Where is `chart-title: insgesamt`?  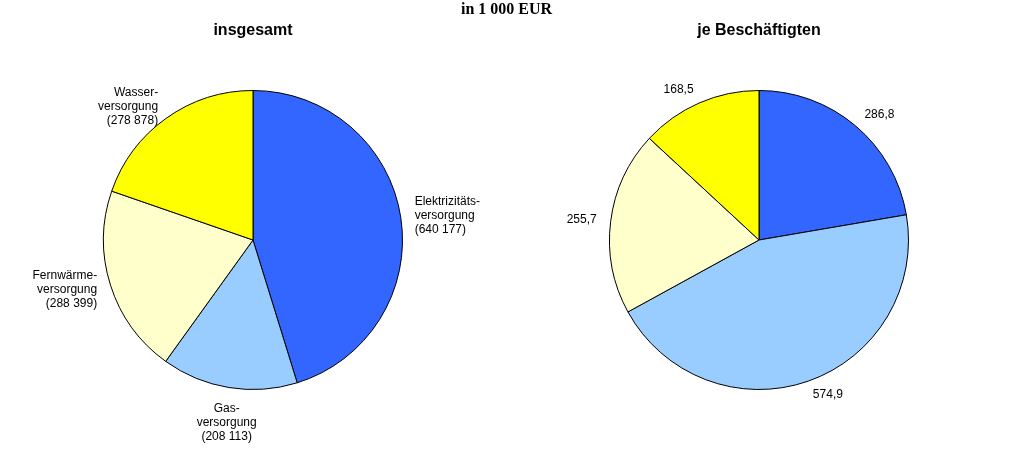
chart-title: insgesamt is located at coordinates (253, 30).